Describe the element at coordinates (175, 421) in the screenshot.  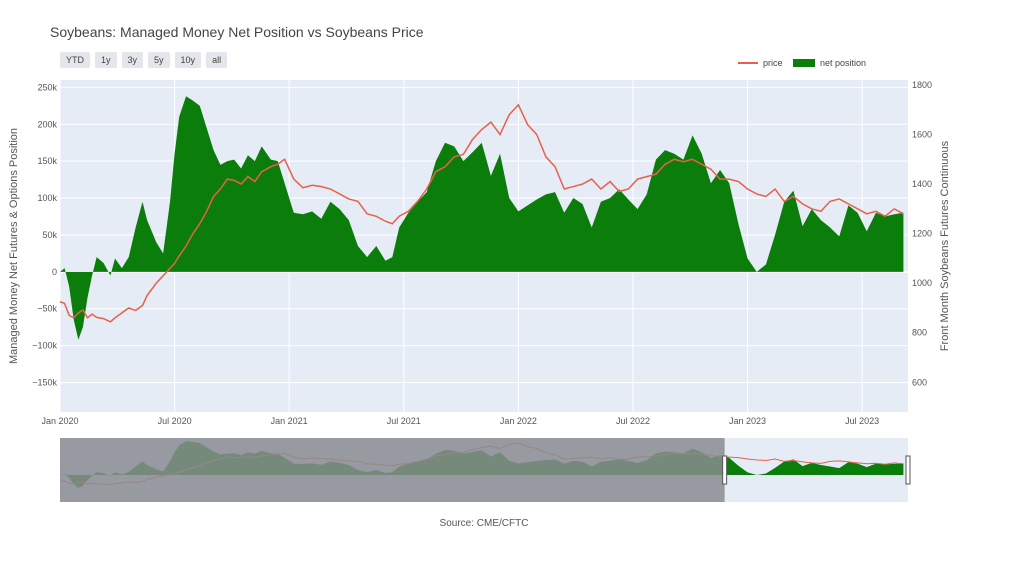
I see `x-tick-label: Jul 2020` at that location.